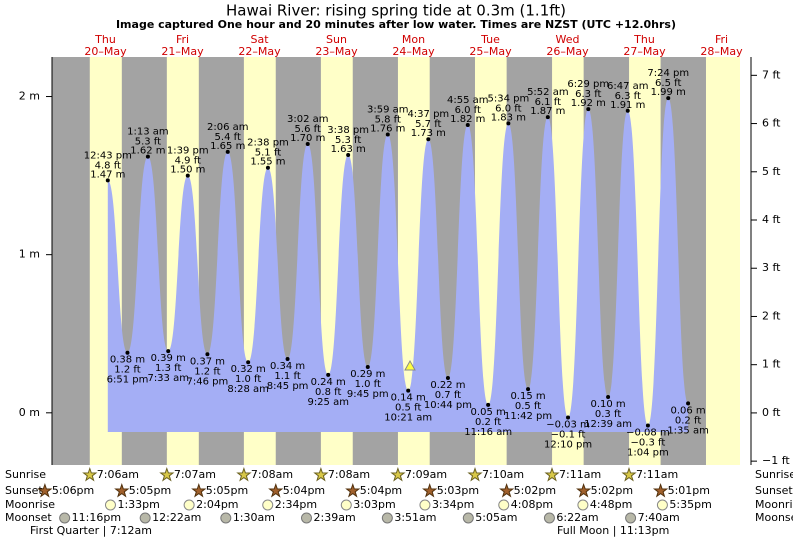 This screenshot has height=539, width=793. I want to click on row-time: 7:07am, so click(195, 474).